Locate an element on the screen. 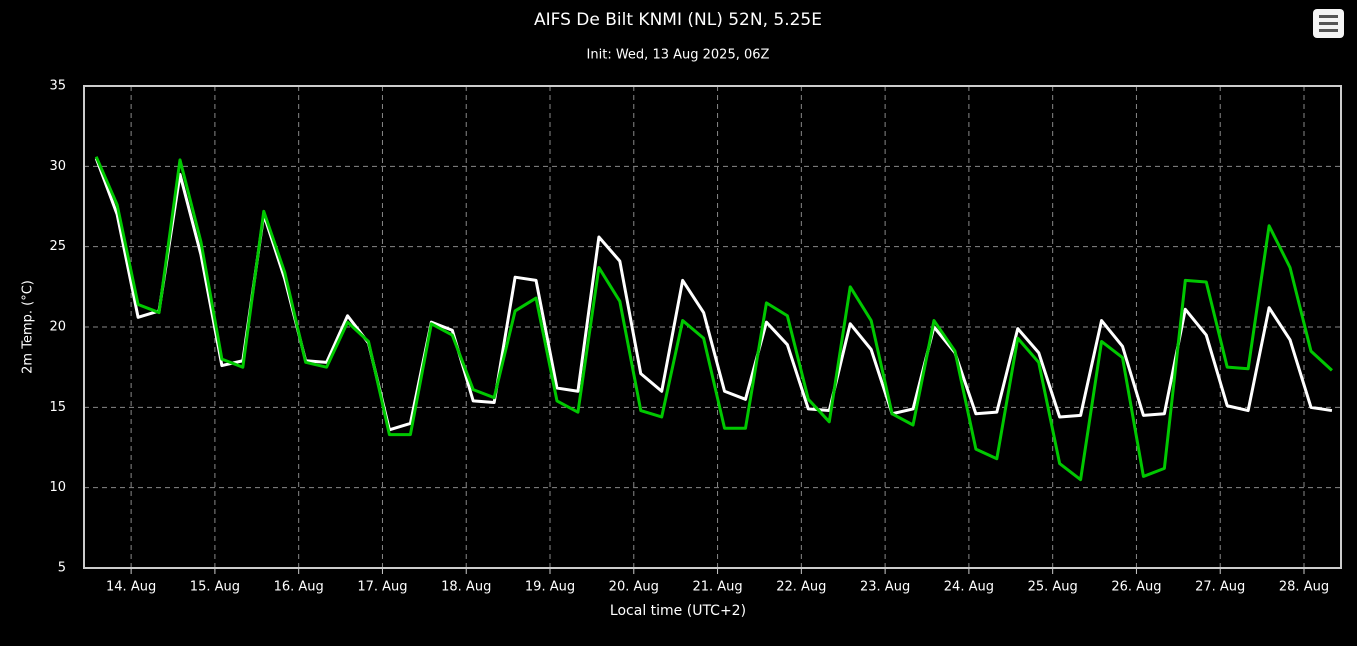  x-tick-label: 26. Aug is located at coordinates (1136, 587).